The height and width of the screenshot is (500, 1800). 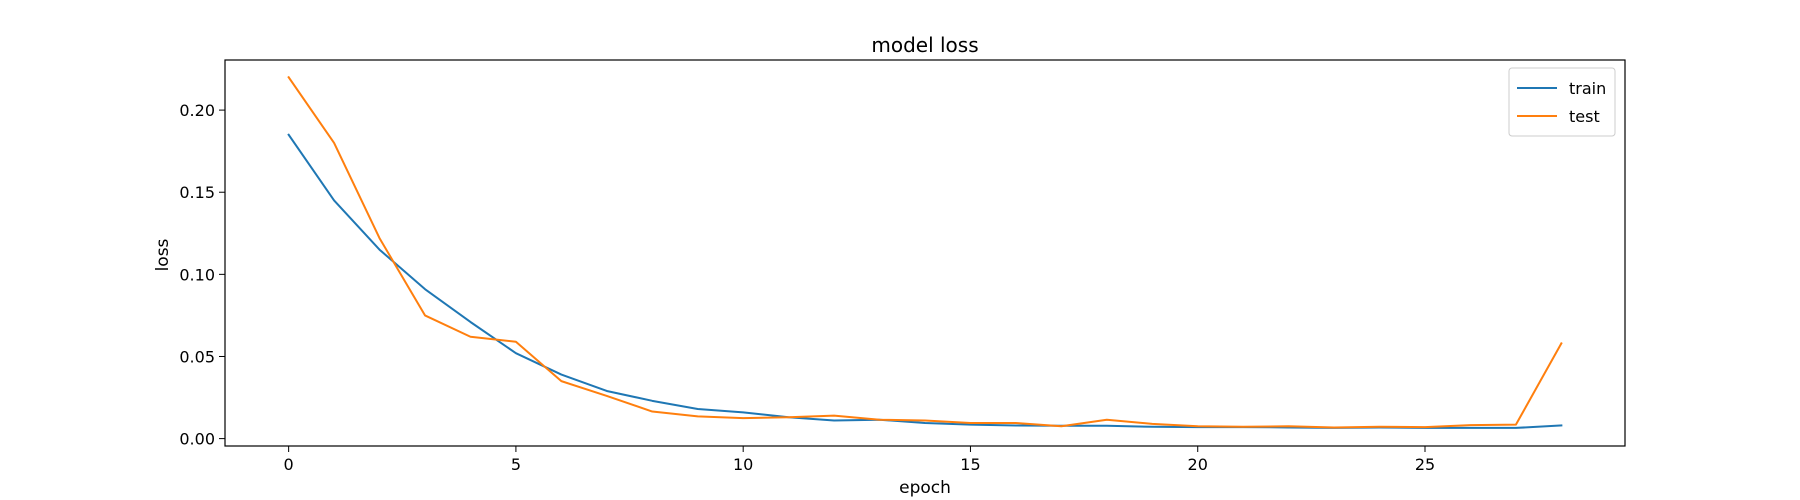 What do you see at coordinates (924, 45) in the screenshot?
I see `chart-title: model loss` at bounding box center [924, 45].